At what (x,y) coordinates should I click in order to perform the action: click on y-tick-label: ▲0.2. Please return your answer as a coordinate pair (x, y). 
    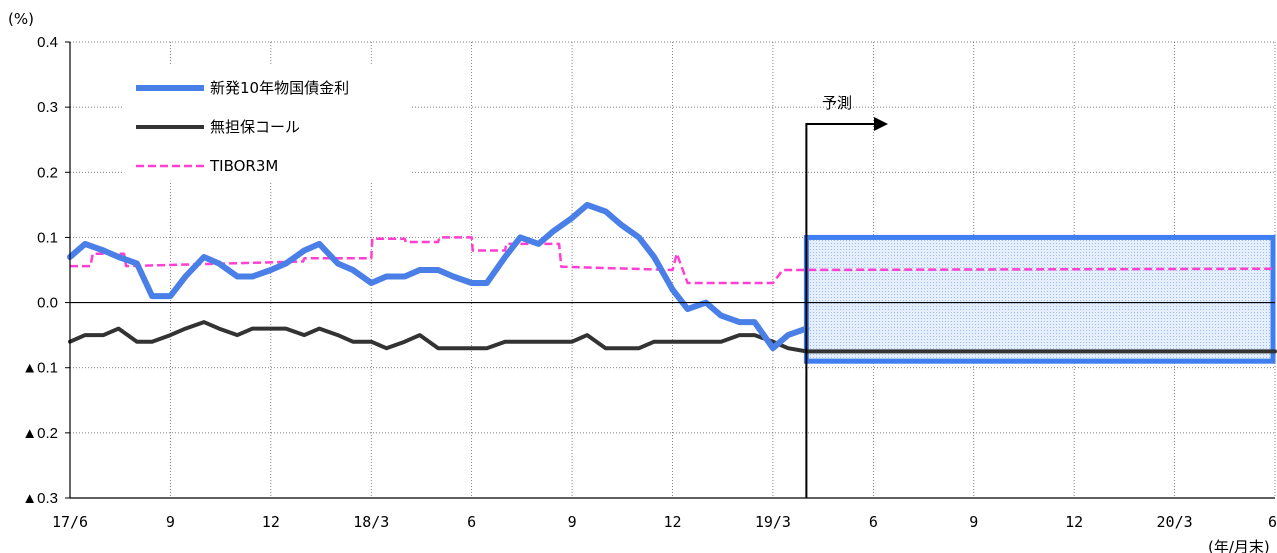
    Looking at the image, I should click on (40, 433).